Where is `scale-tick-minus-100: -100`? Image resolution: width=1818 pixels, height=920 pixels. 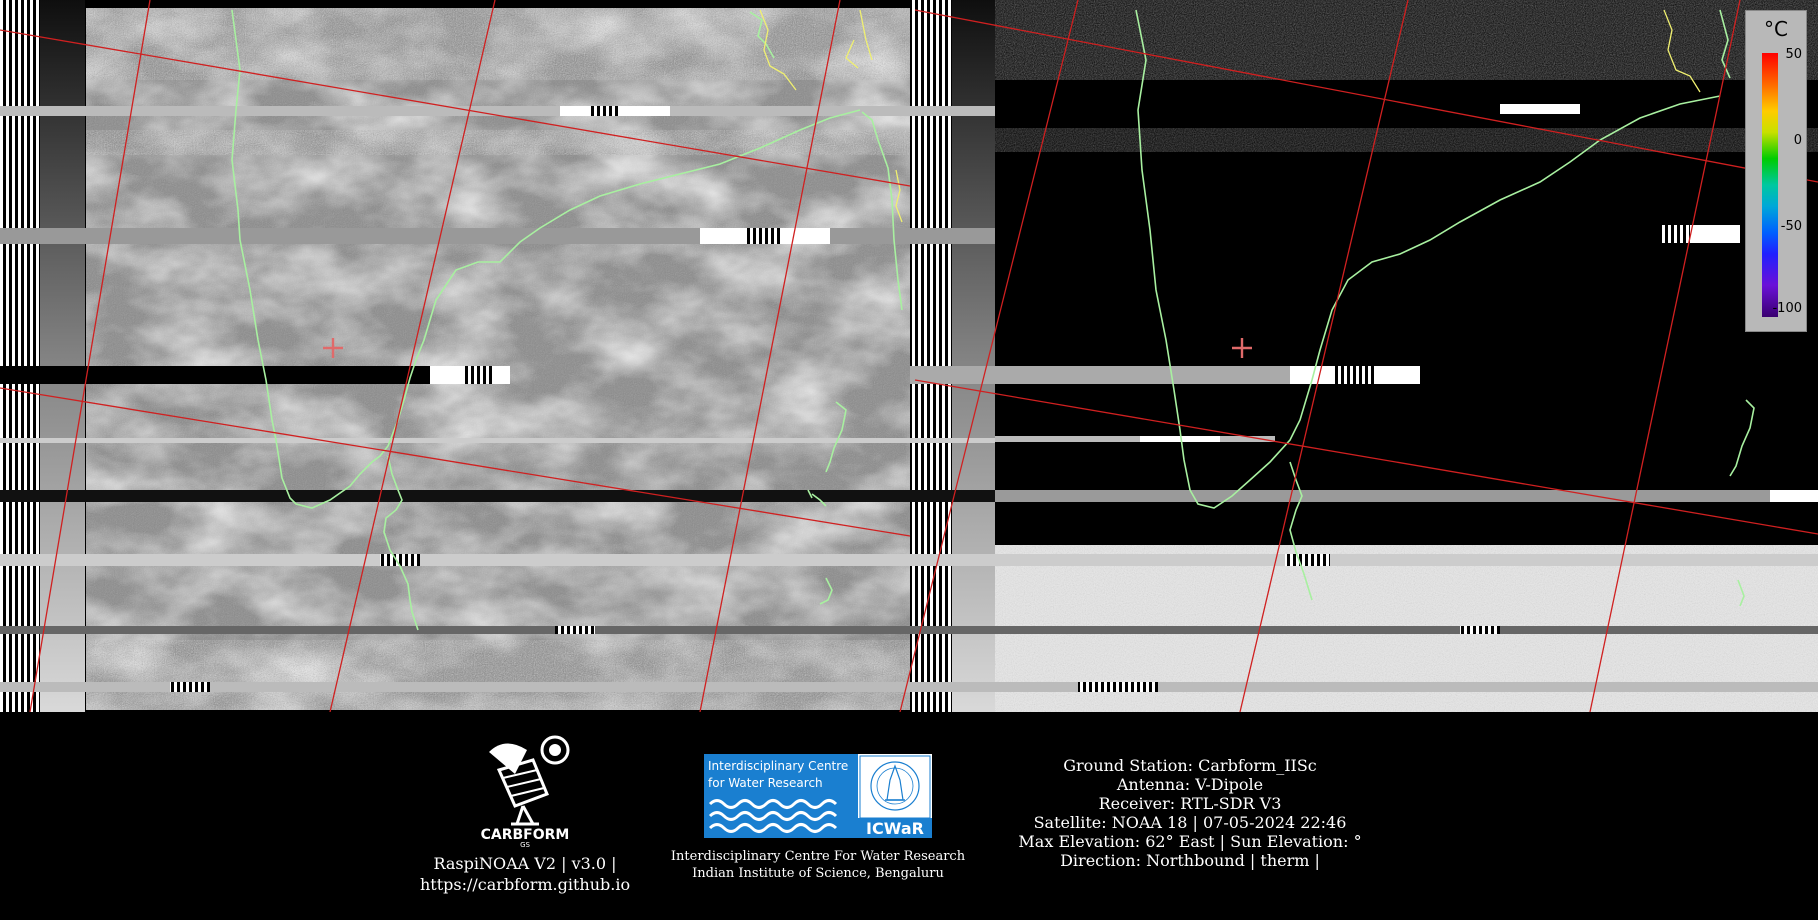 scale-tick-minus-100: -100 is located at coordinates (1787, 308).